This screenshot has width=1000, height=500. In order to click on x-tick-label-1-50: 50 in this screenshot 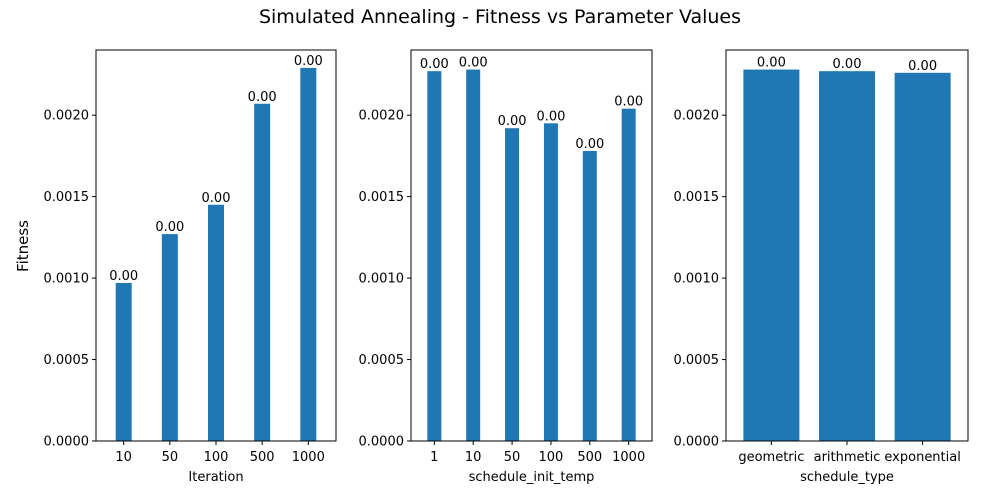, I will do `click(170, 457)`.